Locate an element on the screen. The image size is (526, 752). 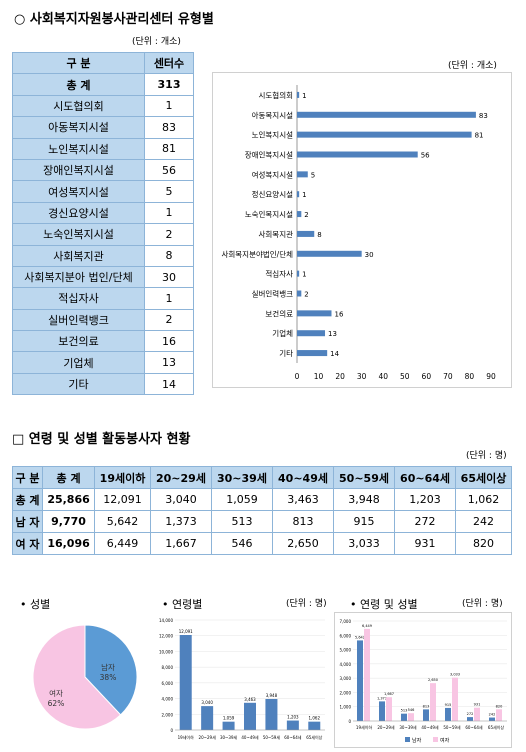
chart1-value-label: 2 is located at coordinates (306, 215).